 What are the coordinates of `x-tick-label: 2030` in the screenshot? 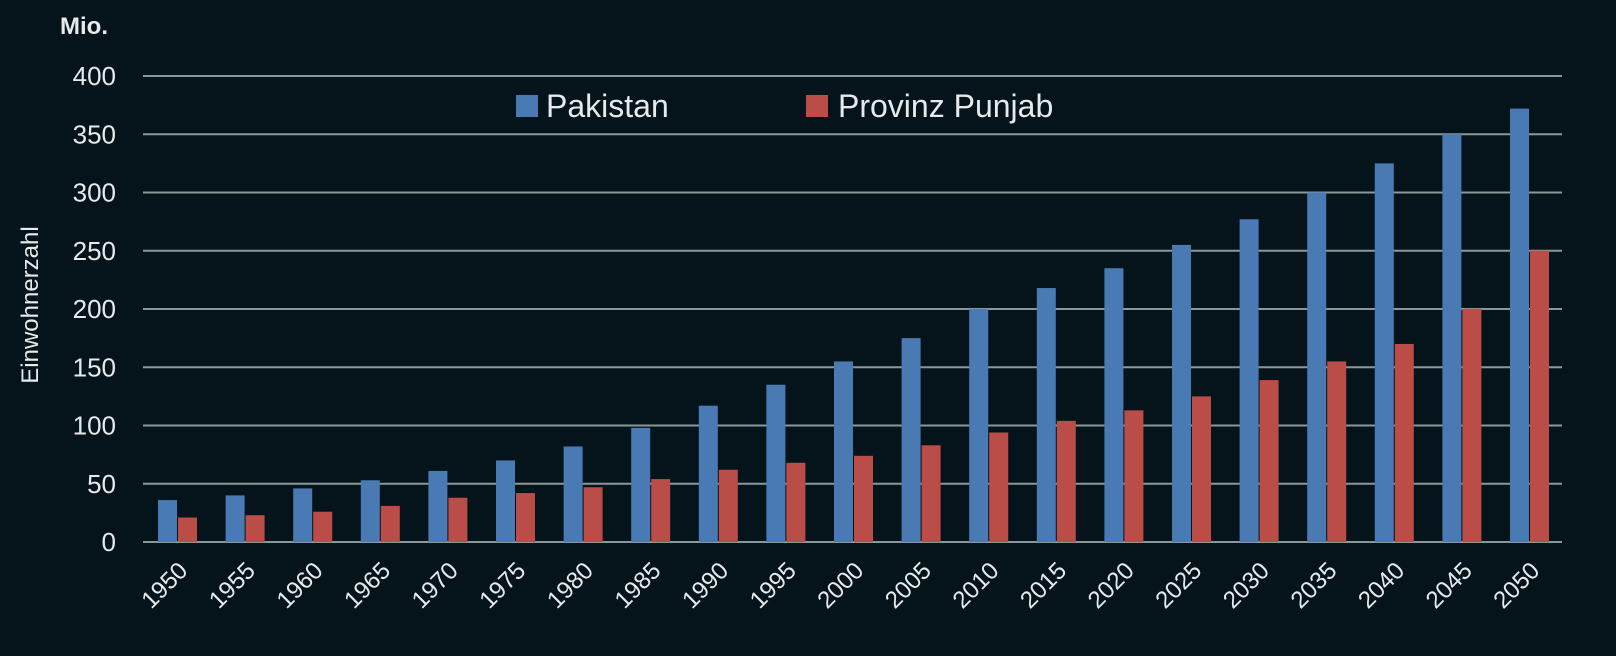 It's located at (1246, 585).